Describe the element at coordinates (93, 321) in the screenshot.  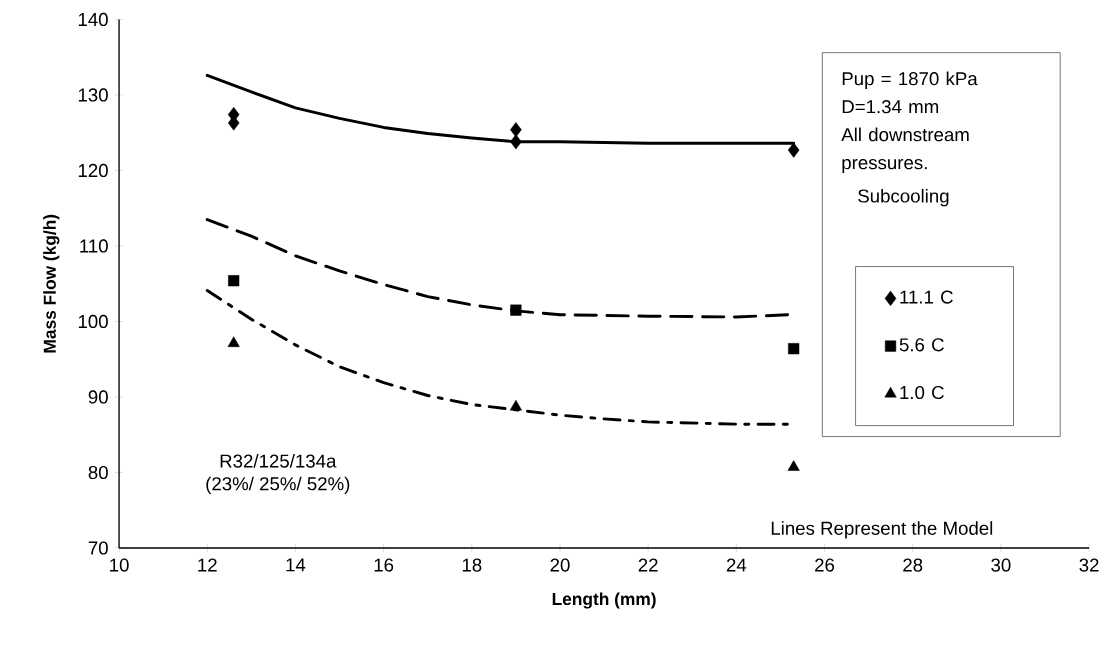
I see `y-tick-label: 100` at that location.